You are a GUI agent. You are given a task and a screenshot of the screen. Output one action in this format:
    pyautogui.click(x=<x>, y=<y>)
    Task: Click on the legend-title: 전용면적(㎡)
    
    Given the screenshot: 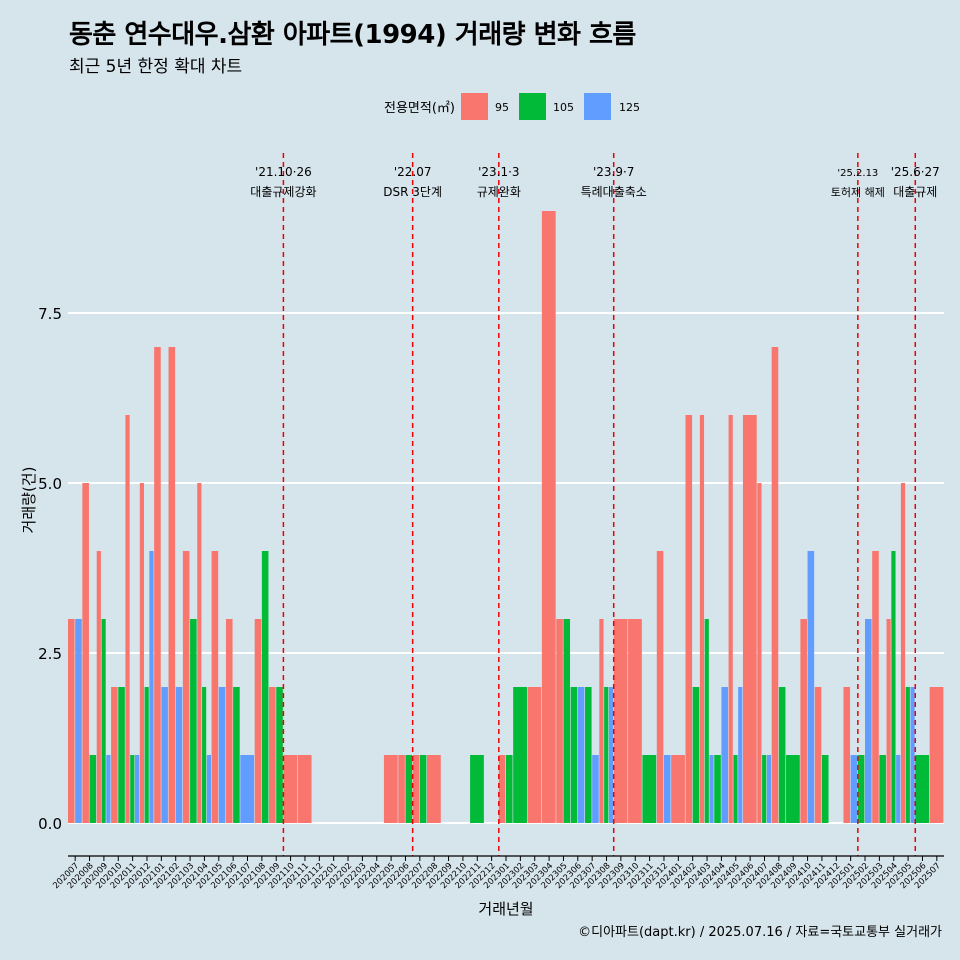 What is the action you would take?
    pyautogui.click(x=419, y=108)
    